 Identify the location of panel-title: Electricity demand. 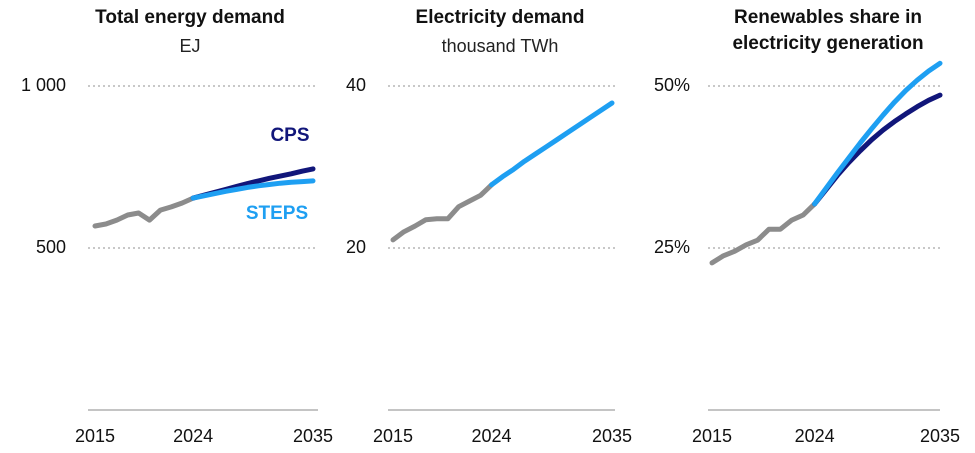
(500, 17).